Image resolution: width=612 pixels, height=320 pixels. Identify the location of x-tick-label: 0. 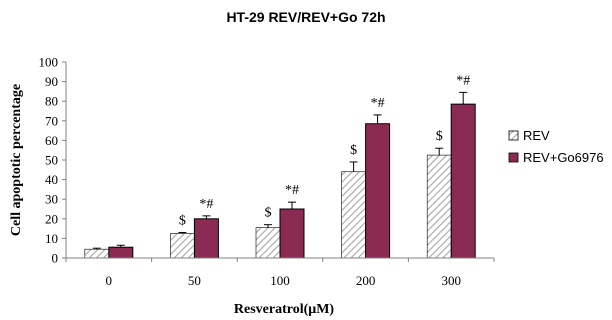
(109, 280).